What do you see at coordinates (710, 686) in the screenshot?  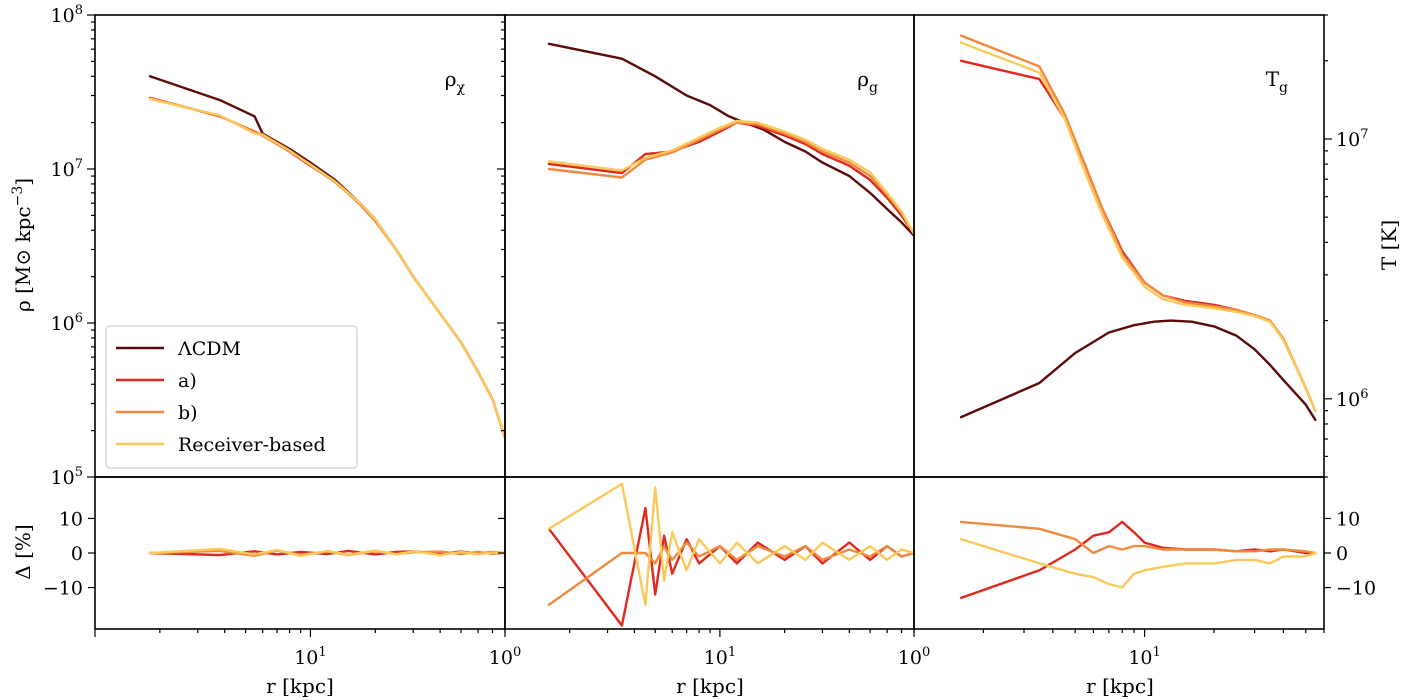 I see `x-axis-label-2: r [kpc]` at bounding box center [710, 686].